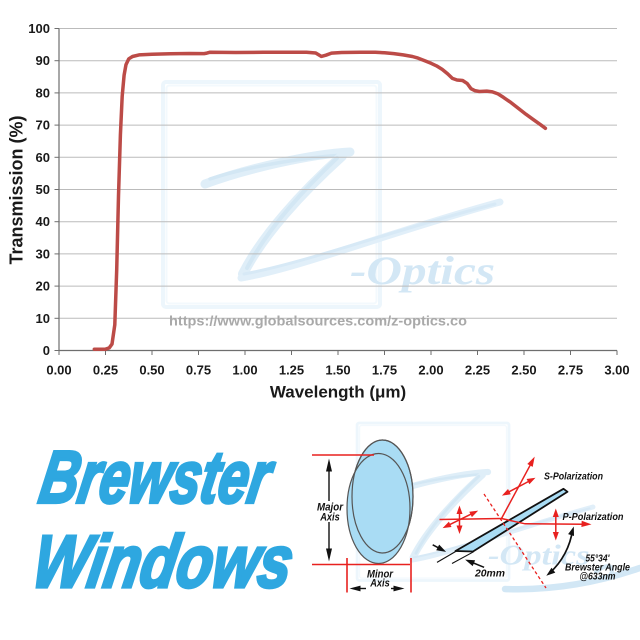 This screenshot has width=640, height=640. Describe the element at coordinates (330, 508) in the screenshot. I see `svg-text: Major` at that location.